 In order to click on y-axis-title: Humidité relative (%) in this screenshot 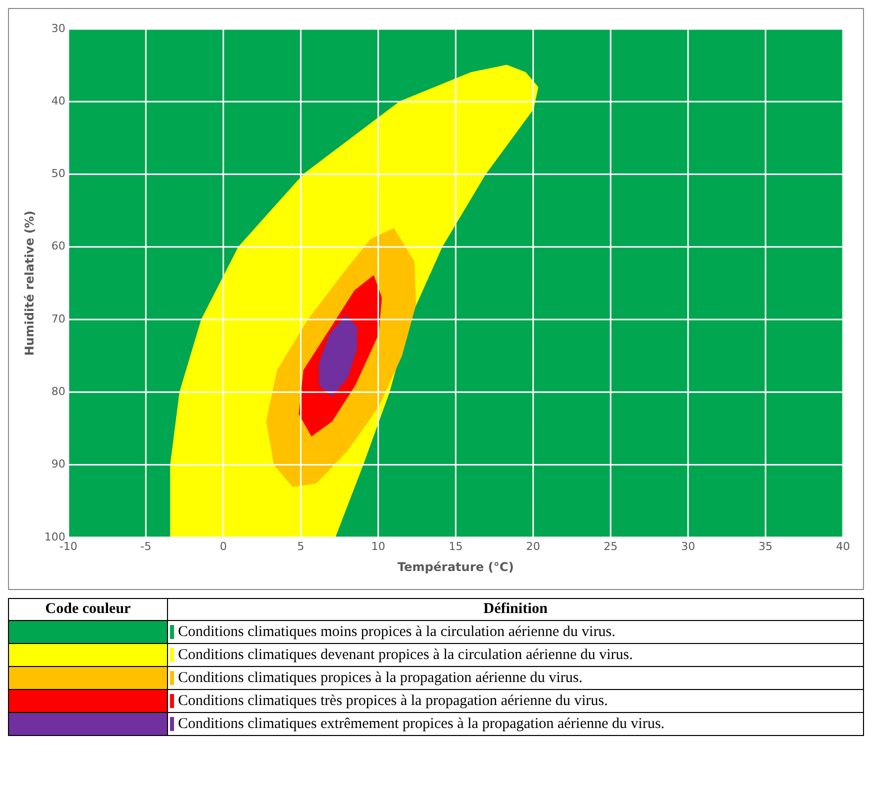, I will do `click(29, 283)`.